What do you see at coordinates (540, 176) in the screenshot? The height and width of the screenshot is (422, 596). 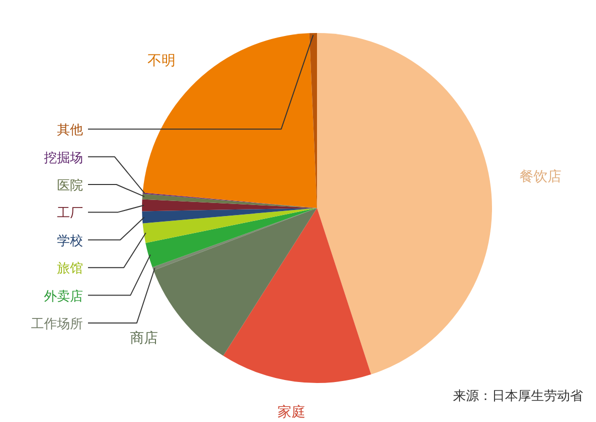 I see `slice-label: 餐饮店` at bounding box center [540, 176].